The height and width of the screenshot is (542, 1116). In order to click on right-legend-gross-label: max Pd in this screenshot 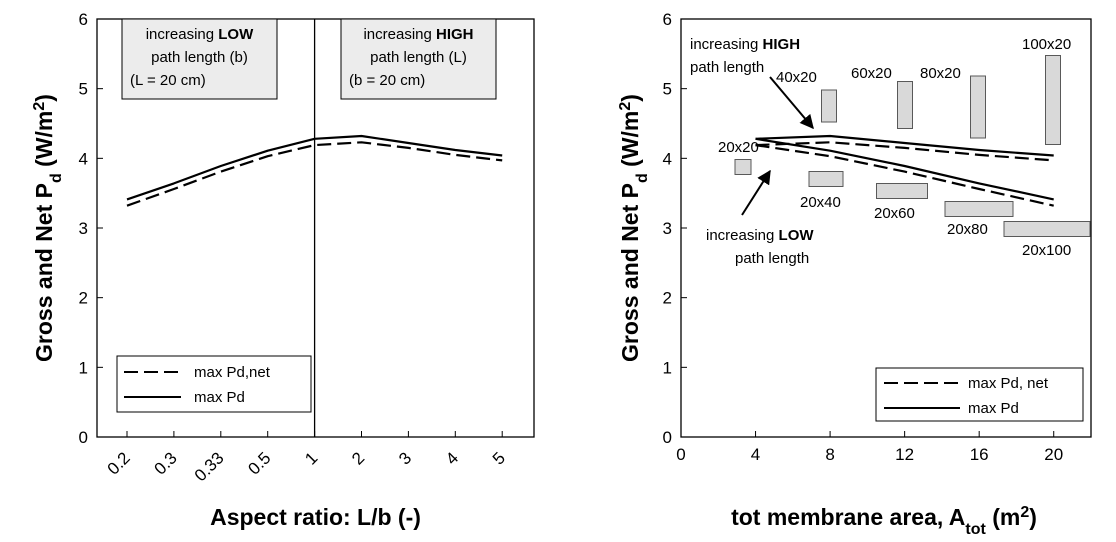, I will do `click(993, 408)`.